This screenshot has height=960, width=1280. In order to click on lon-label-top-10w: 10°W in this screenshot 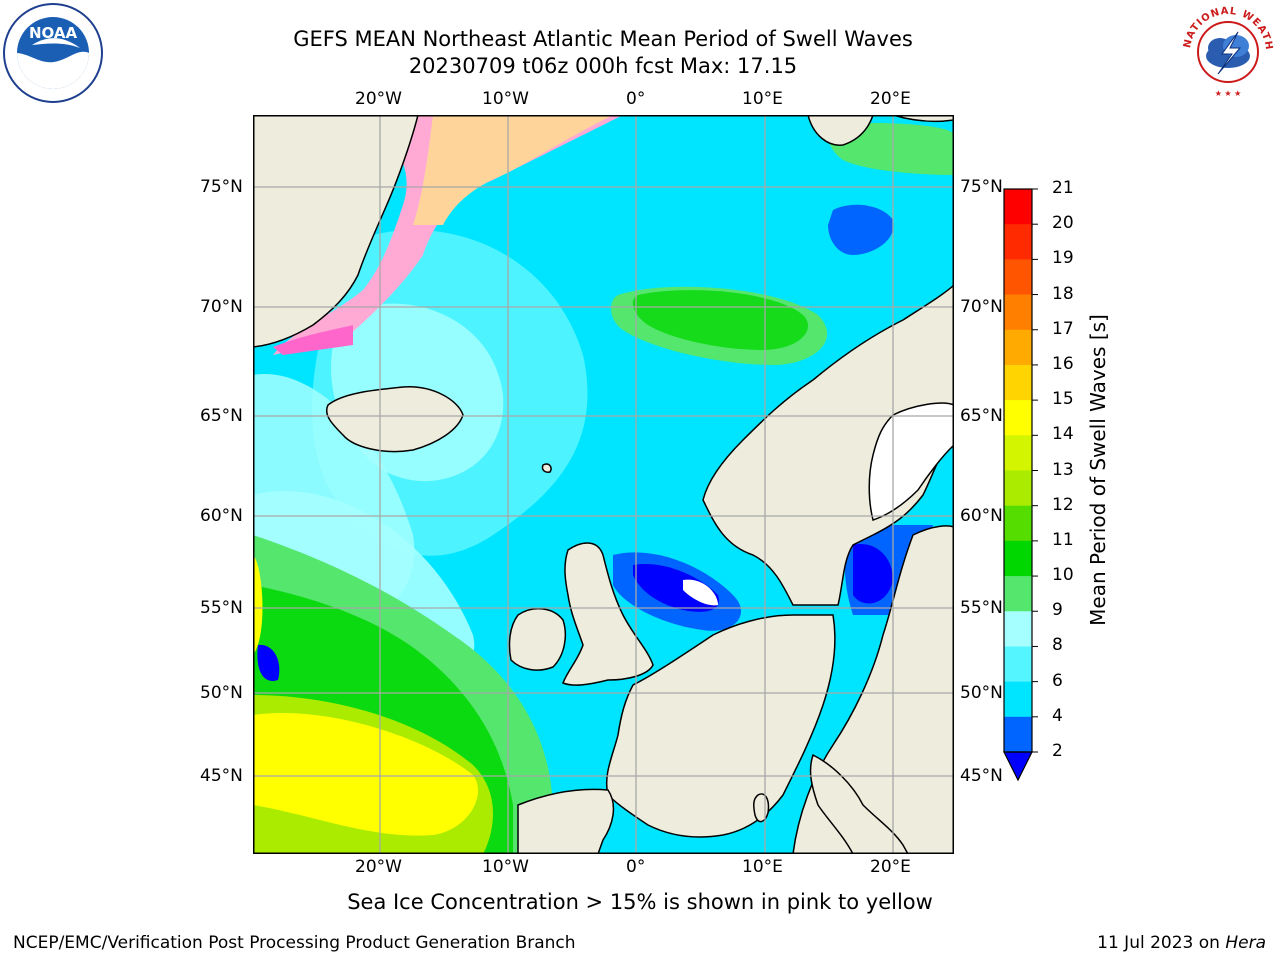, I will do `click(505, 99)`.